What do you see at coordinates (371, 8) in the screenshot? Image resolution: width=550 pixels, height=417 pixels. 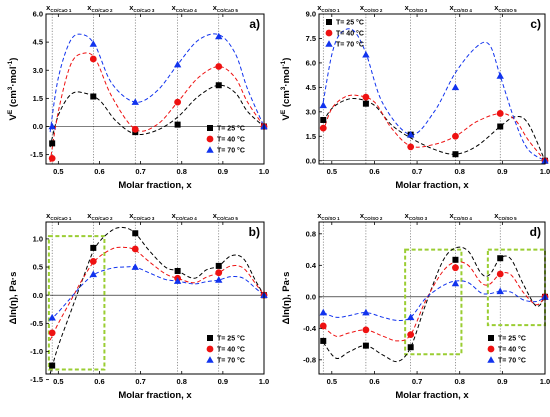 I see `top-composition-label: xCO/SO 2` at bounding box center [371, 8].